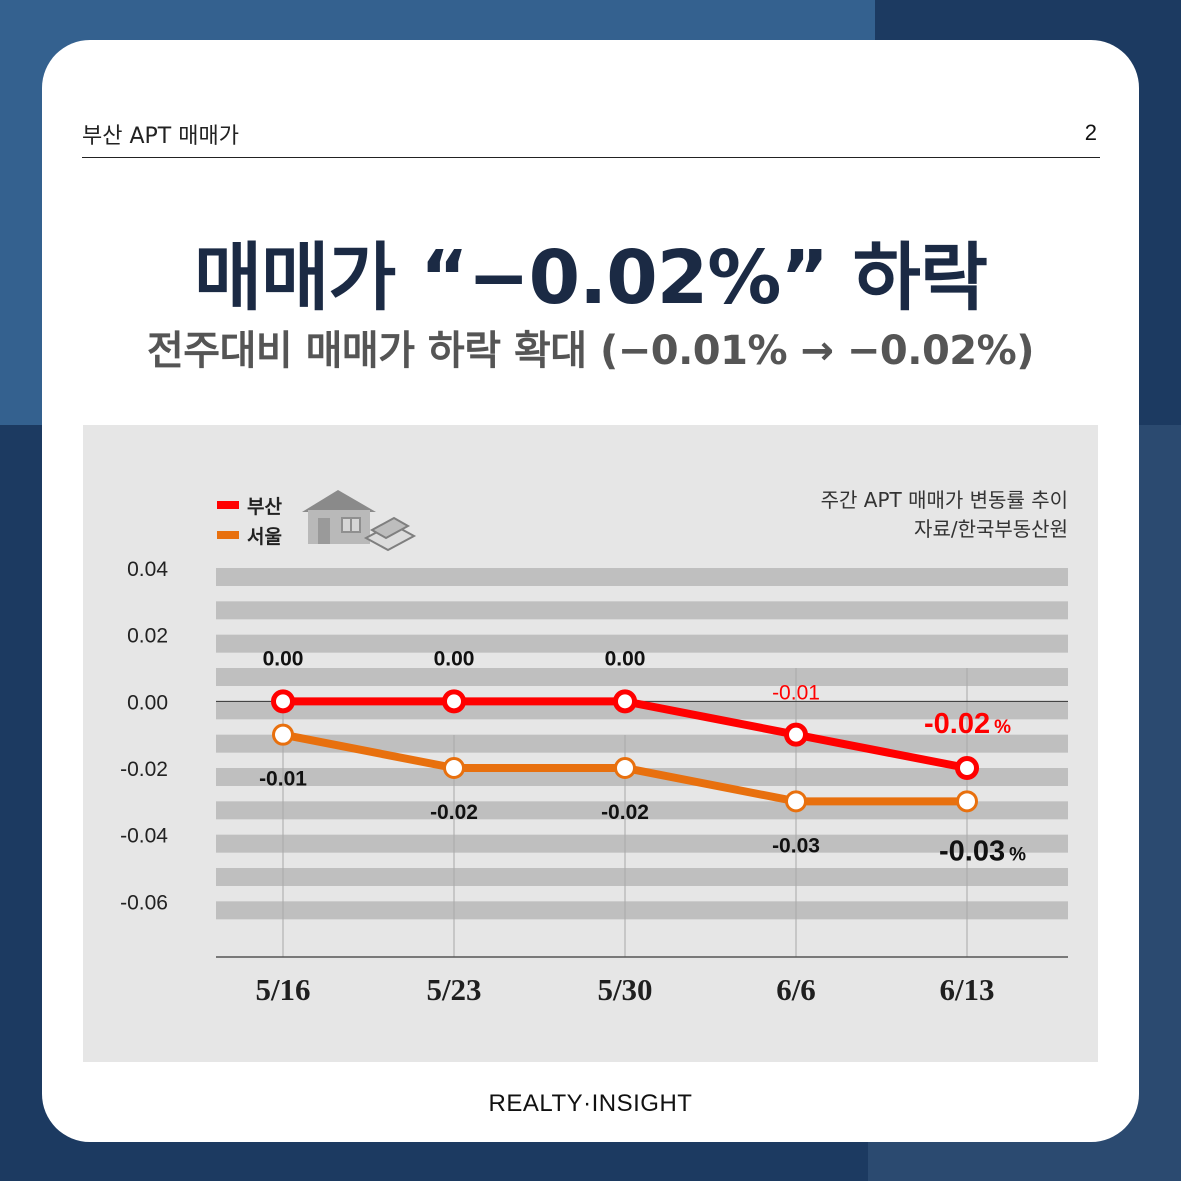  Describe the element at coordinates (591, 278) in the screenshot. I see `headline: 매매가 “−0.02%” 하락` at that location.